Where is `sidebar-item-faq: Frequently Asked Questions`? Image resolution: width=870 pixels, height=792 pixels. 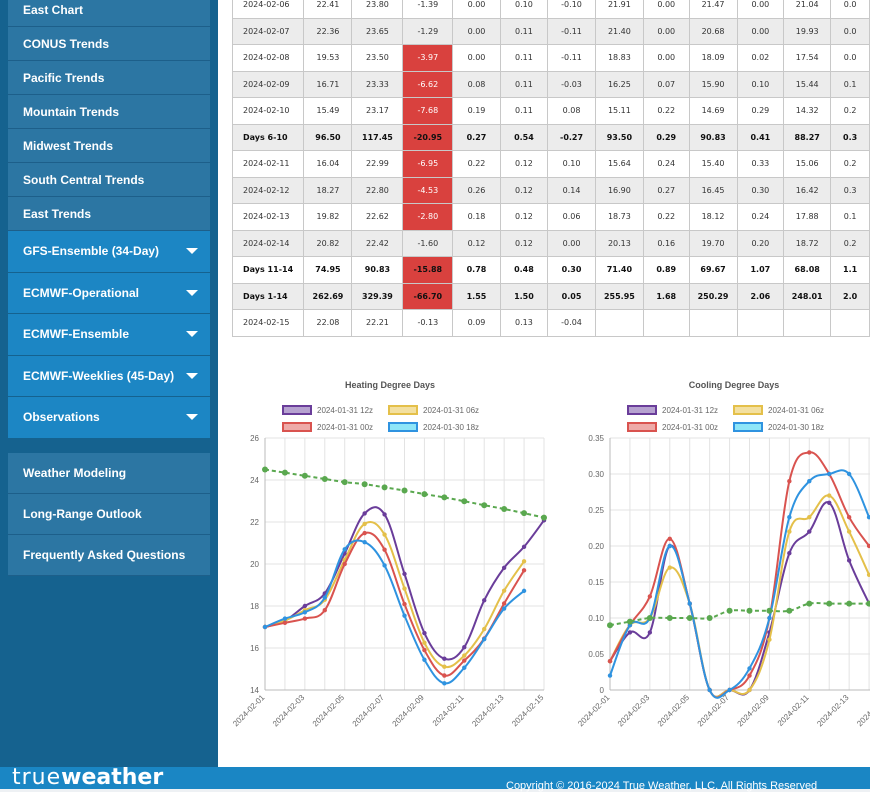 sidebar-item-faq: Frequently Asked Questions is located at coordinates (109, 555).